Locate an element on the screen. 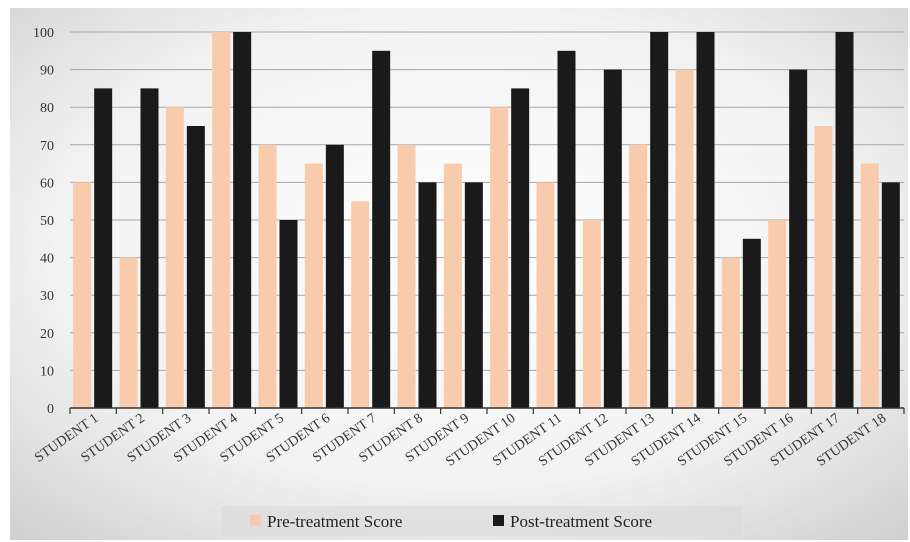 Image resolution: width=910 pixels, height=542 pixels. legend: Pre-treatment Score Post-treatment Score is located at coordinates (482, 521).